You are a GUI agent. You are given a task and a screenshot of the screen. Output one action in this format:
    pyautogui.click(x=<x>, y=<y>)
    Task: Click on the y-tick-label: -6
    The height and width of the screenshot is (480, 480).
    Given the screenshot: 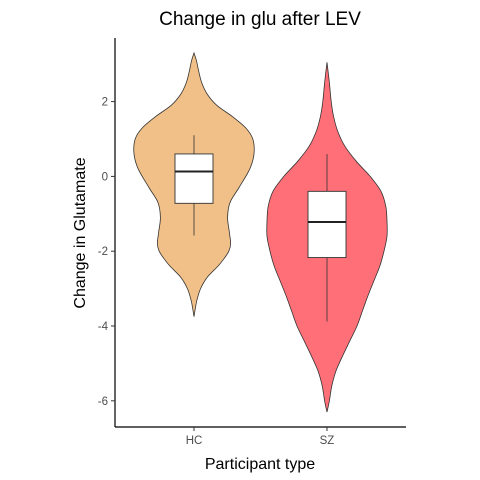 What is the action you would take?
    pyautogui.click(x=103, y=402)
    